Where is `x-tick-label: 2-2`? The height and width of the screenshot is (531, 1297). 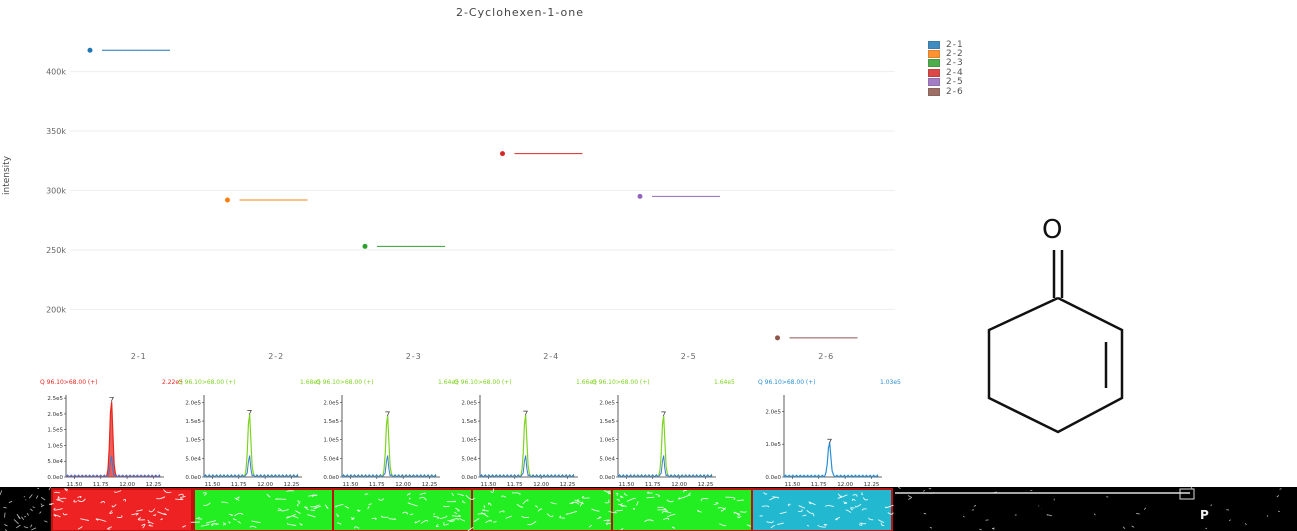 x-tick-label: 2-2 is located at coordinates (276, 356).